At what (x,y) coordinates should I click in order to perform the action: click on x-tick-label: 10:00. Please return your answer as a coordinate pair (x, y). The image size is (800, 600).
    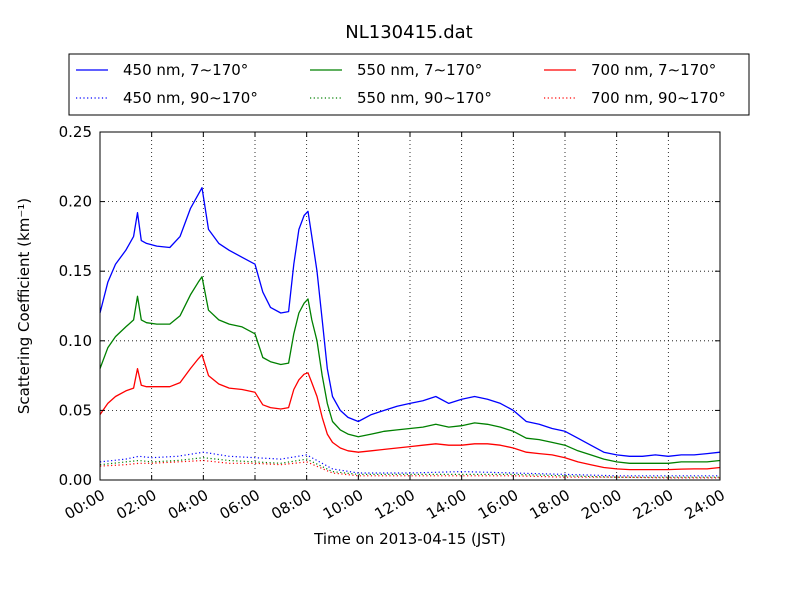
    Looking at the image, I should click on (343, 504).